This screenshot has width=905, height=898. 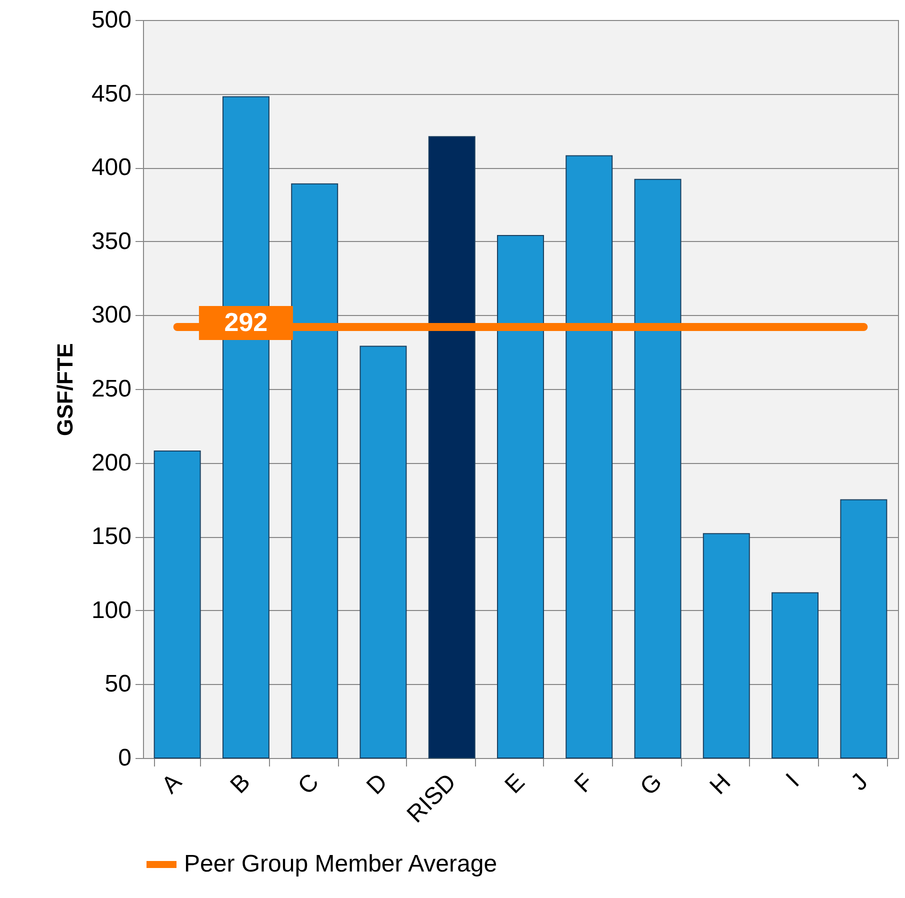 What do you see at coordinates (792, 780) in the screenshot?
I see `x-tick-label: I` at bounding box center [792, 780].